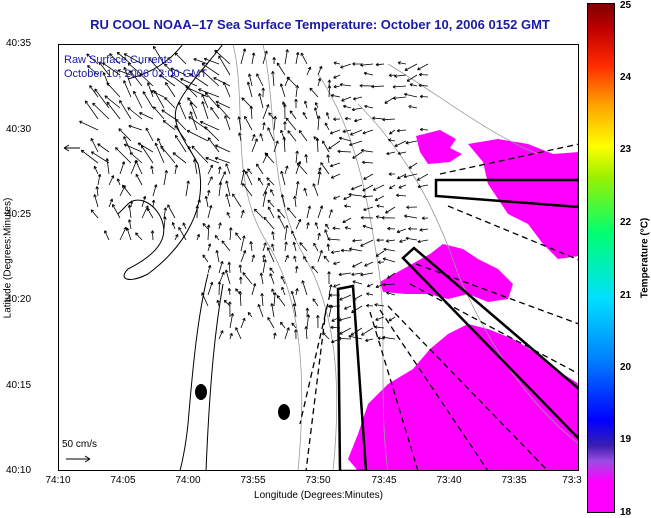 Image resolution: width=651 pixels, height=518 pixels. What do you see at coordinates (626, 149) in the screenshot?
I see `colorbar-tick: 23` at bounding box center [626, 149].